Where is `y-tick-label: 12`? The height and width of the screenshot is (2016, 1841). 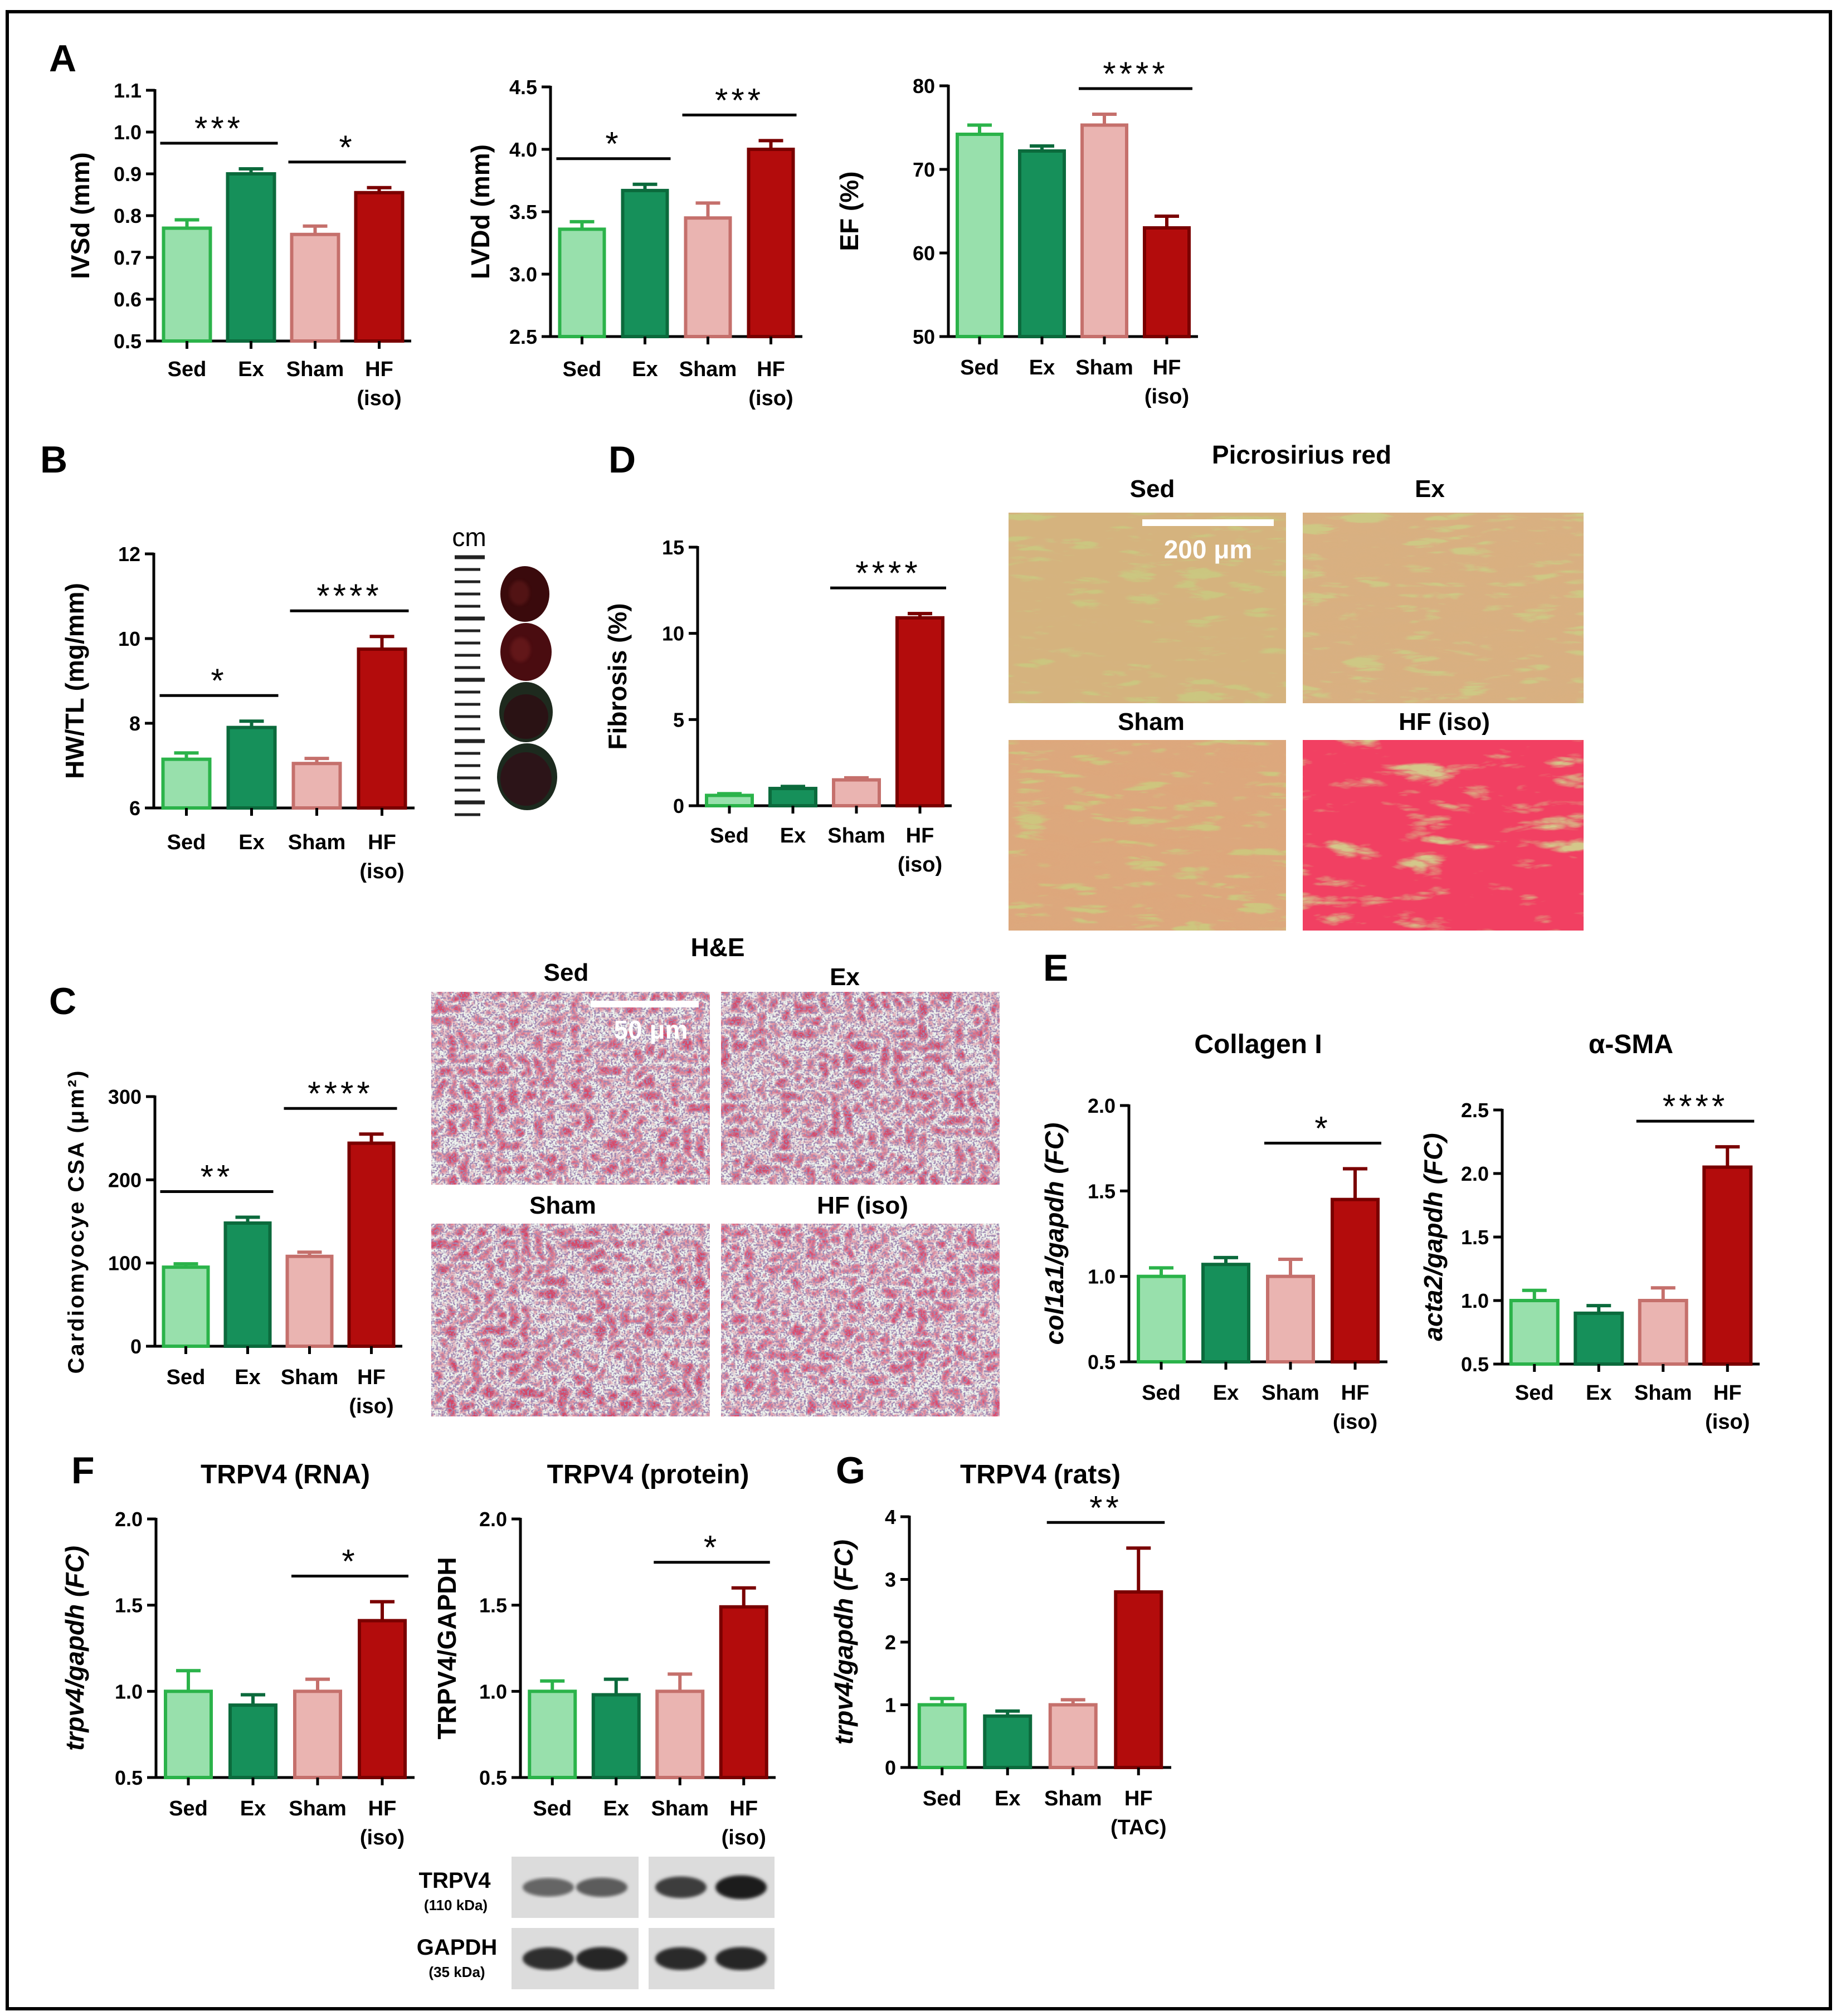
y-tick-label: 12 is located at coordinates (129, 554).